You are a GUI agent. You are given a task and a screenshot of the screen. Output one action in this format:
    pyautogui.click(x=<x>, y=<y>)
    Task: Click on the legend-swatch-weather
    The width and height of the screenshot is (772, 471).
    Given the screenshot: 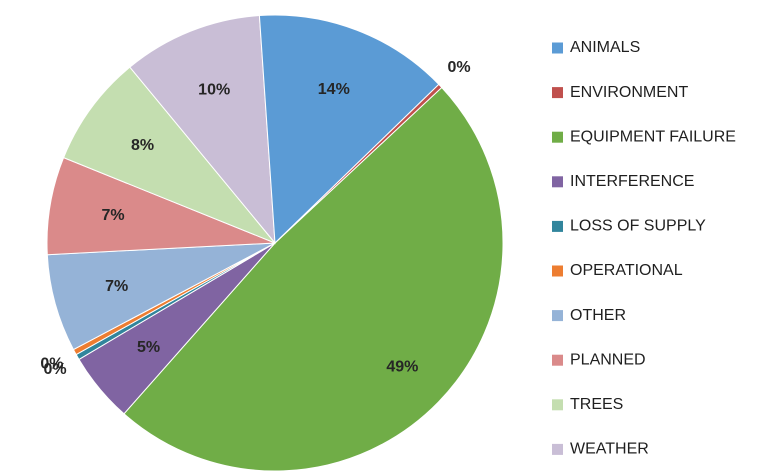 What is the action you would take?
    pyautogui.click(x=557, y=449)
    